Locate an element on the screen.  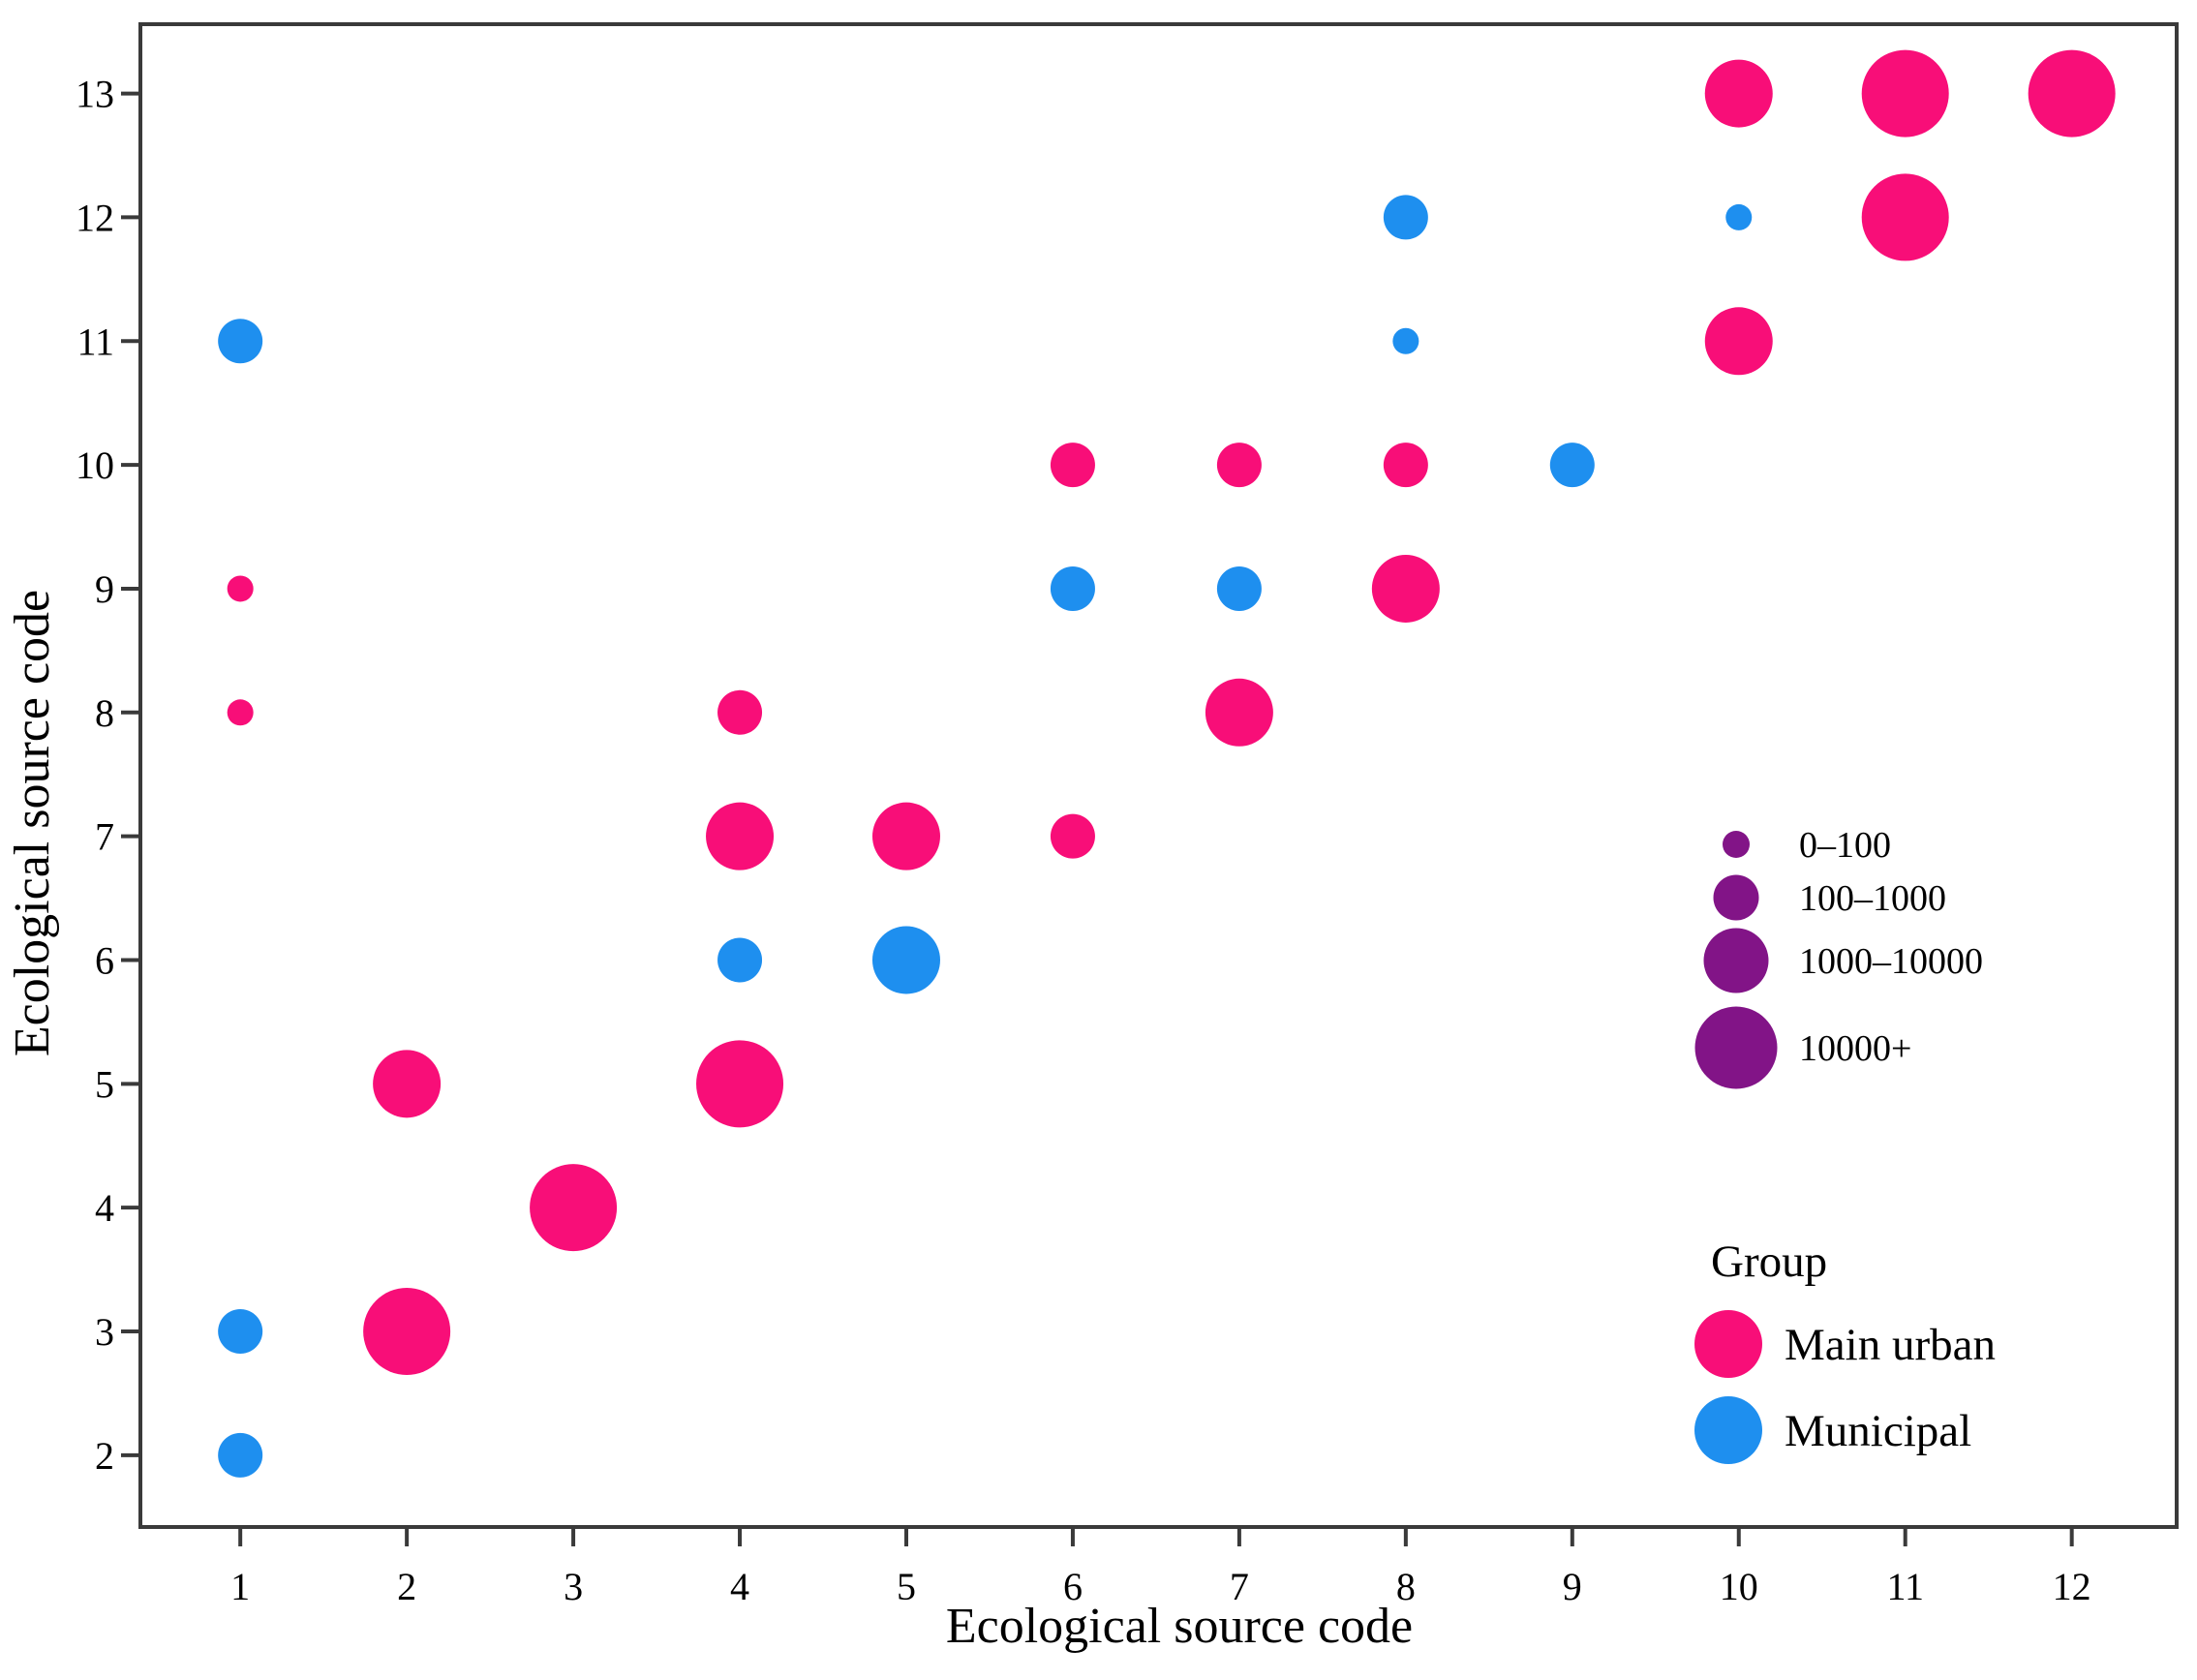
x-tick-label-2: 2 is located at coordinates (406, 1587).